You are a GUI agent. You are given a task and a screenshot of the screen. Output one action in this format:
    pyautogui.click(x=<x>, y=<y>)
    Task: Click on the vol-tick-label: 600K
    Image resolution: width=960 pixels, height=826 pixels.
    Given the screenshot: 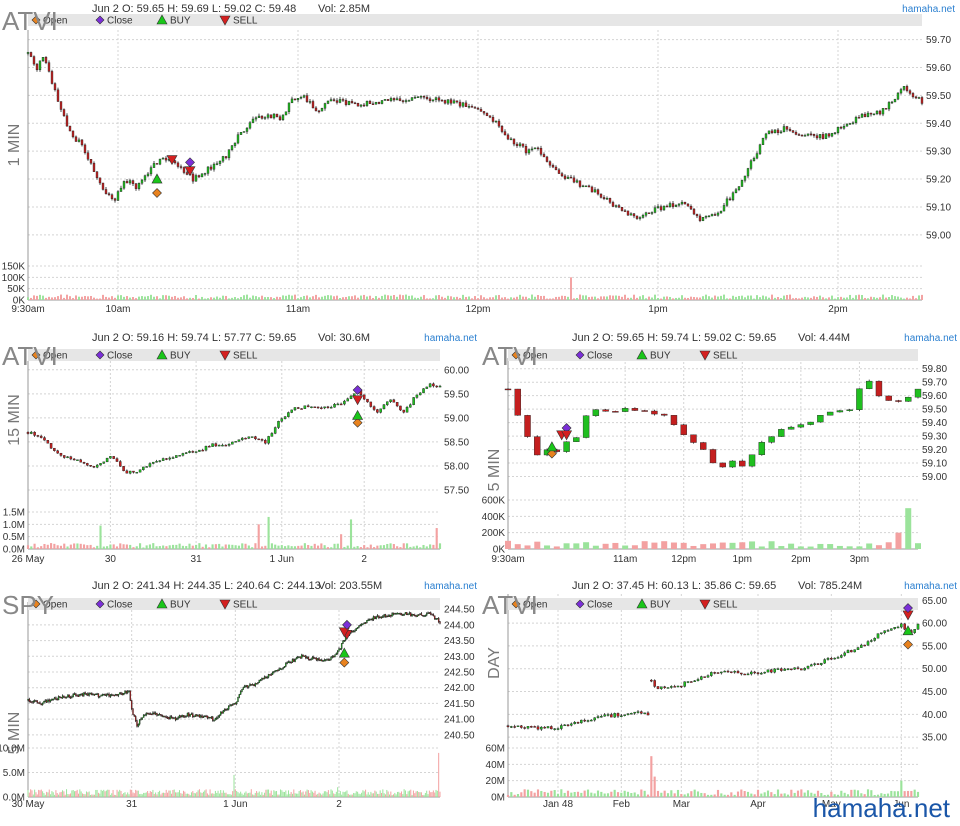 What is the action you would take?
    pyautogui.click(x=494, y=501)
    